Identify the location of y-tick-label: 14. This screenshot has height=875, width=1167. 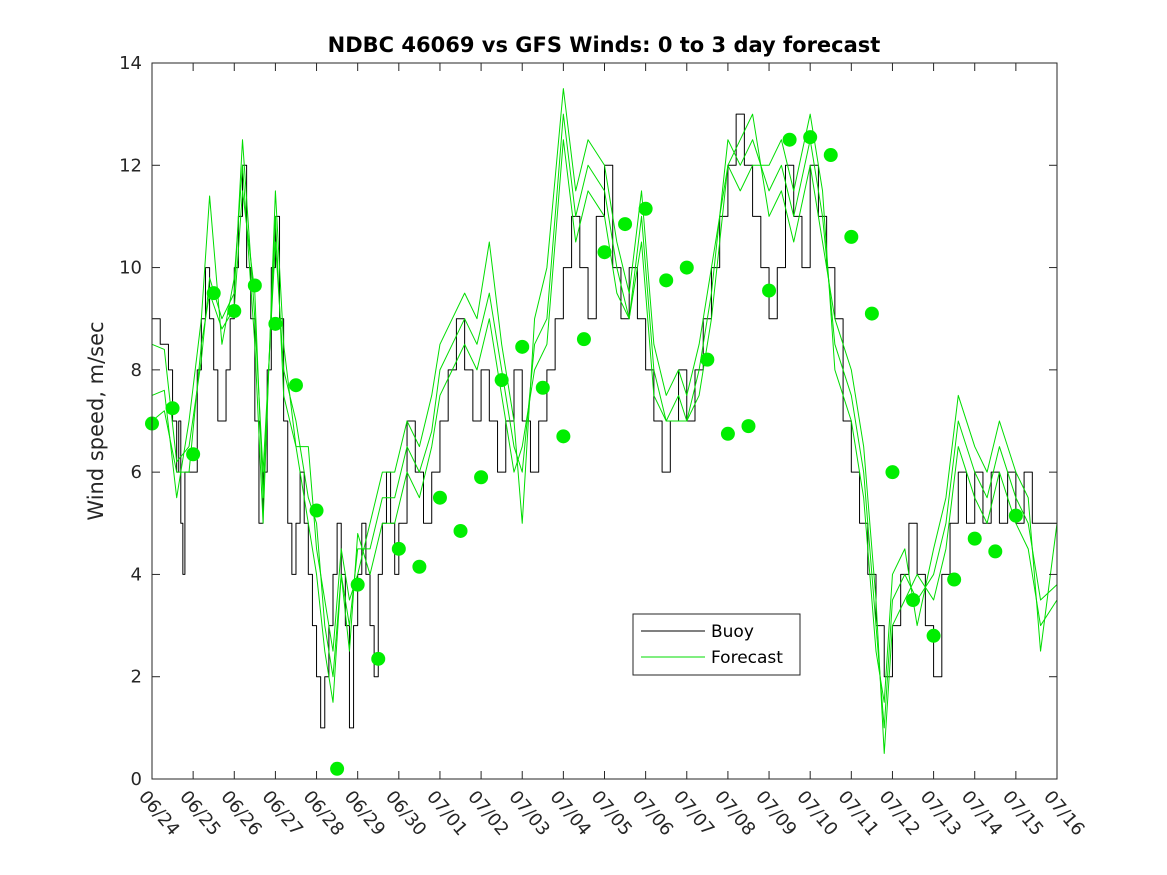
(130, 63).